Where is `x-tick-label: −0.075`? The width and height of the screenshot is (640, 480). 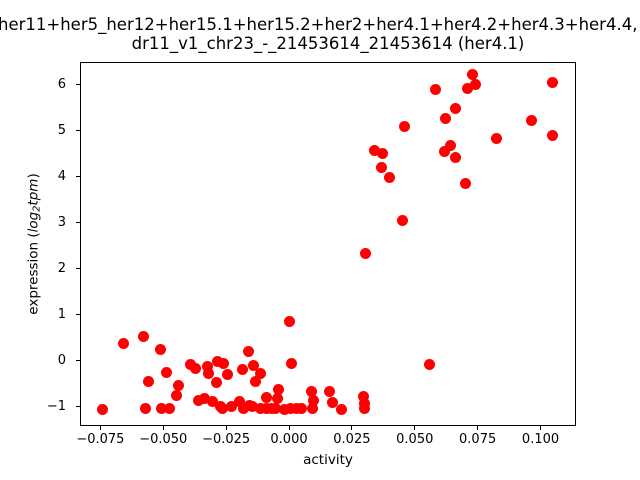 x-tick-label: −0.075 is located at coordinates (100, 439).